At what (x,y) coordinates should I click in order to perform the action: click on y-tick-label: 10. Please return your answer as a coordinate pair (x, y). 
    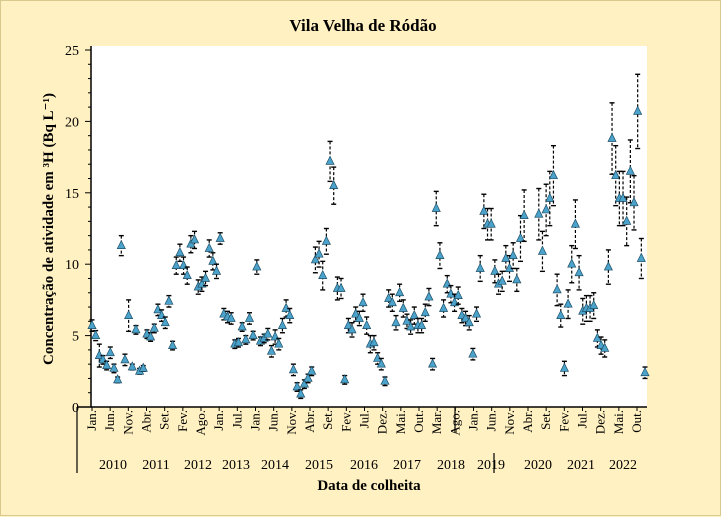
    Looking at the image, I should click on (72, 265).